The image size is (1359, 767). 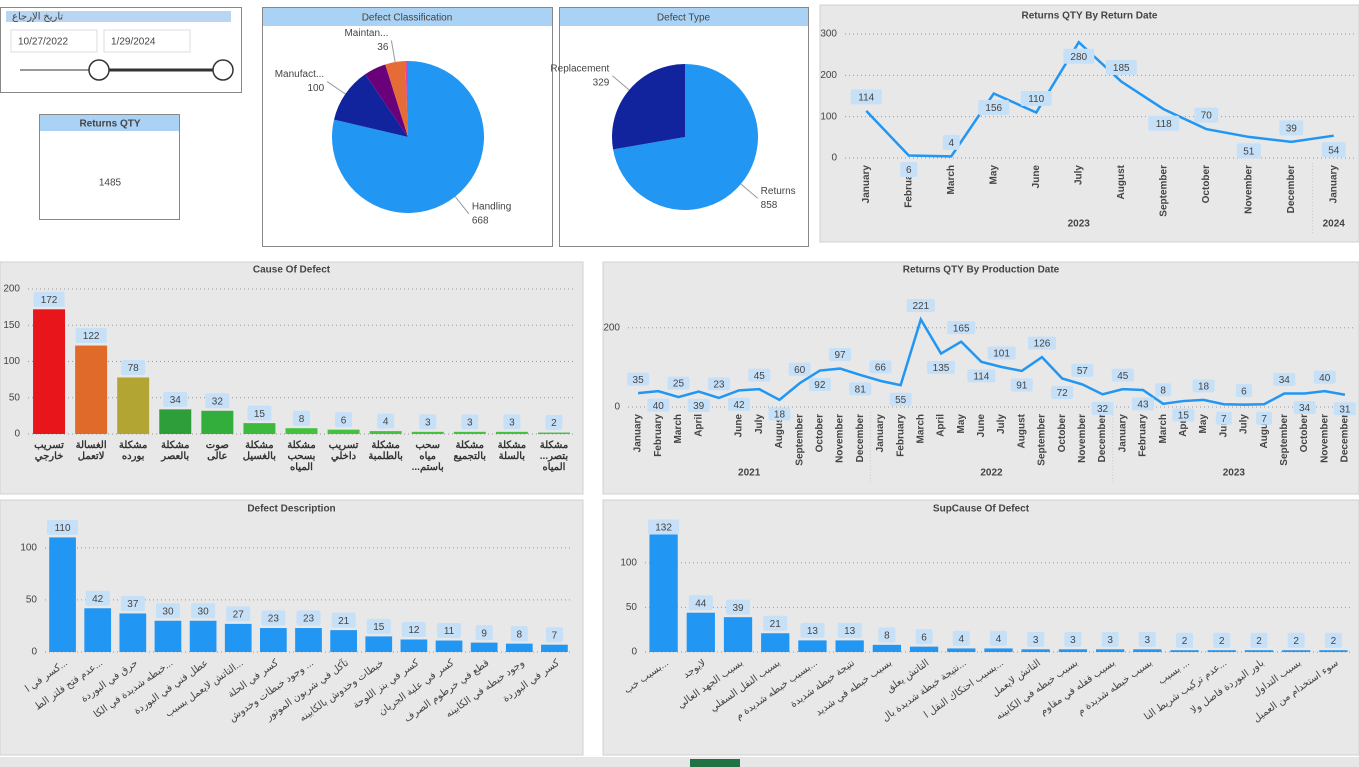 What do you see at coordinates (749, 191) in the screenshot?
I see `leader-line` at bounding box center [749, 191].